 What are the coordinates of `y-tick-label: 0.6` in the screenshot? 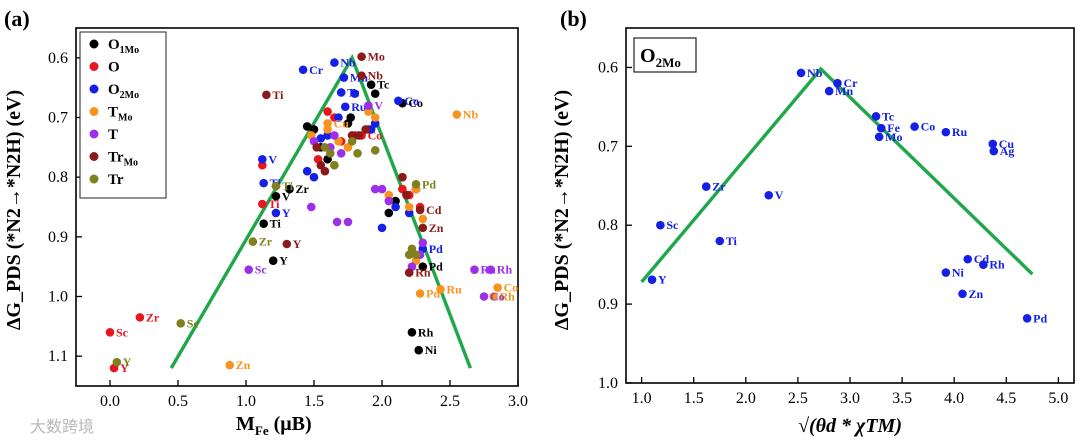 It's located at (58, 58).